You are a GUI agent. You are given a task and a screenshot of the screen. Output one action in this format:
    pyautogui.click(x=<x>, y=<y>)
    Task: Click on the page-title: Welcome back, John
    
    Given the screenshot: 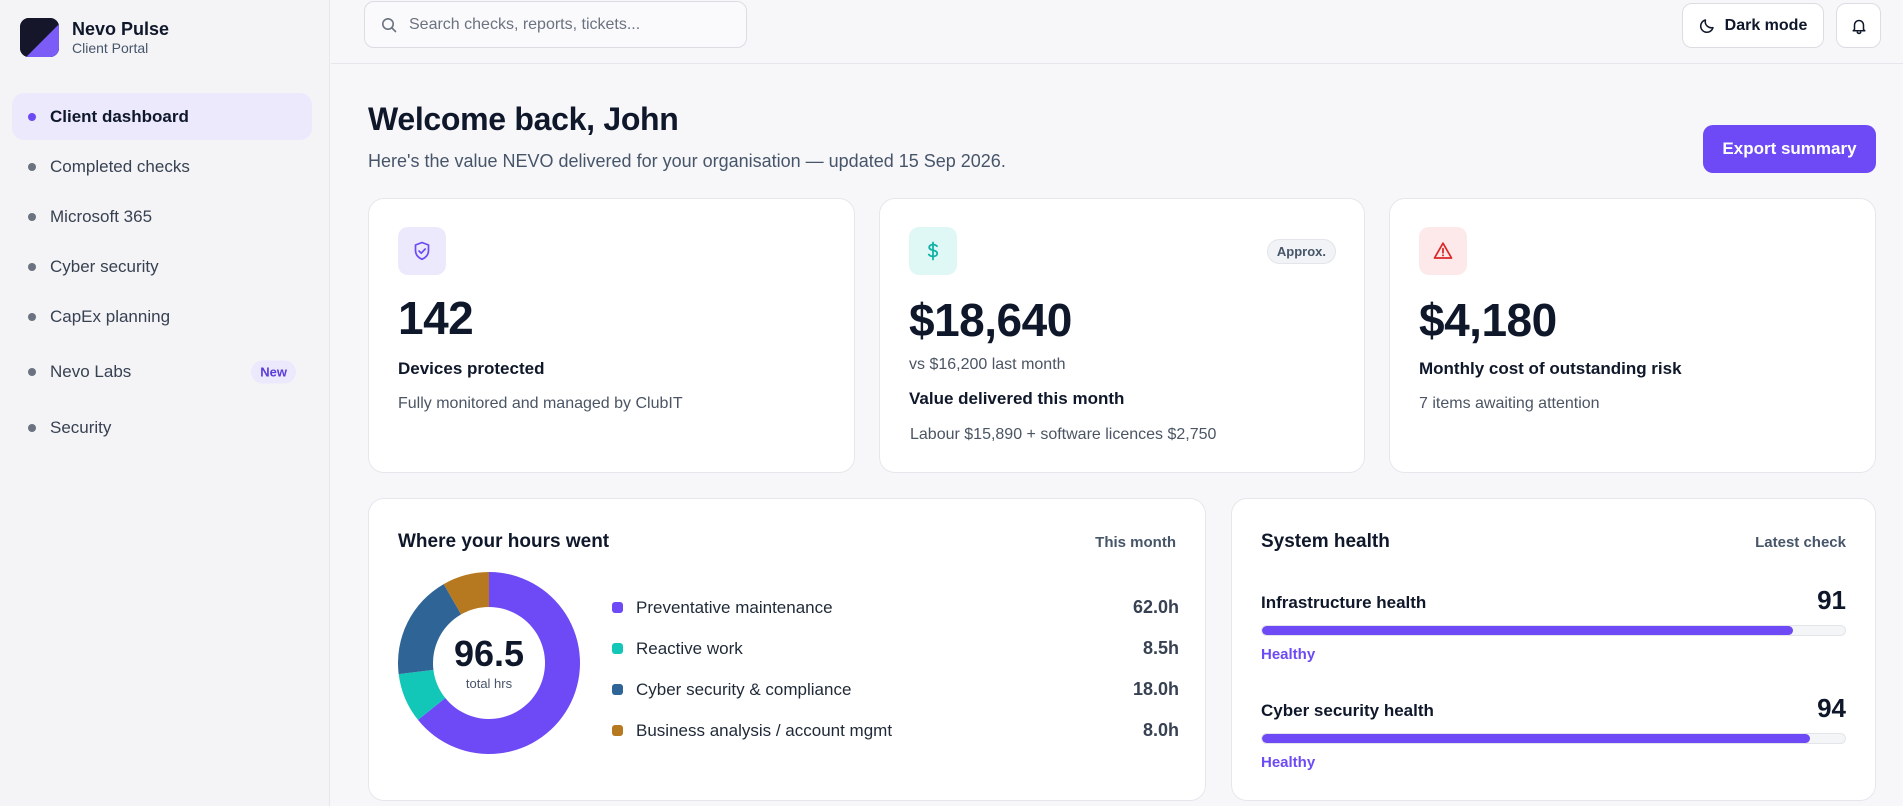 What is the action you would take?
    pyautogui.click(x=523, y=119)
    